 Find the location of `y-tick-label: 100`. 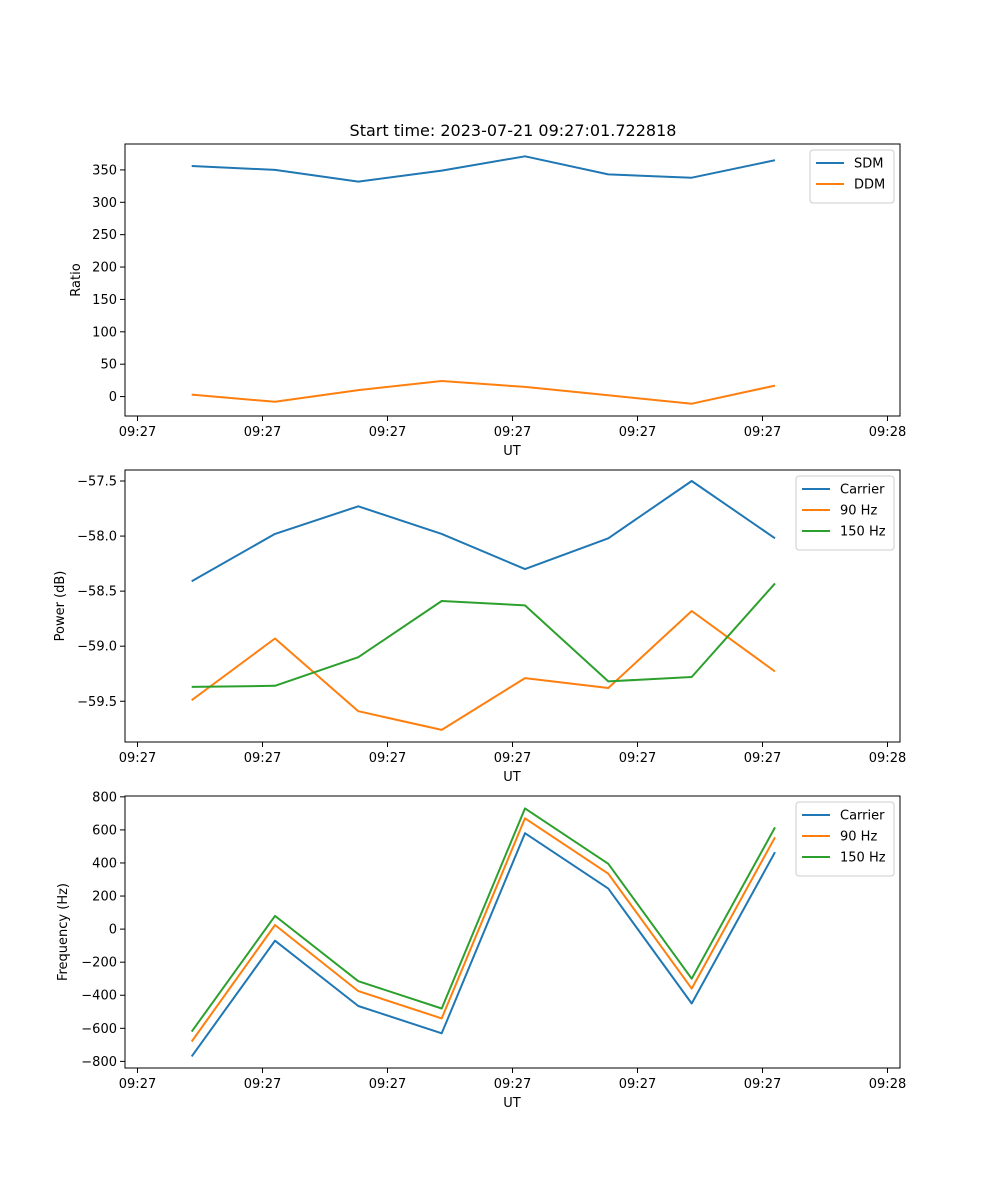

y-tick-label: 100 is located at coordinates (104, 332).